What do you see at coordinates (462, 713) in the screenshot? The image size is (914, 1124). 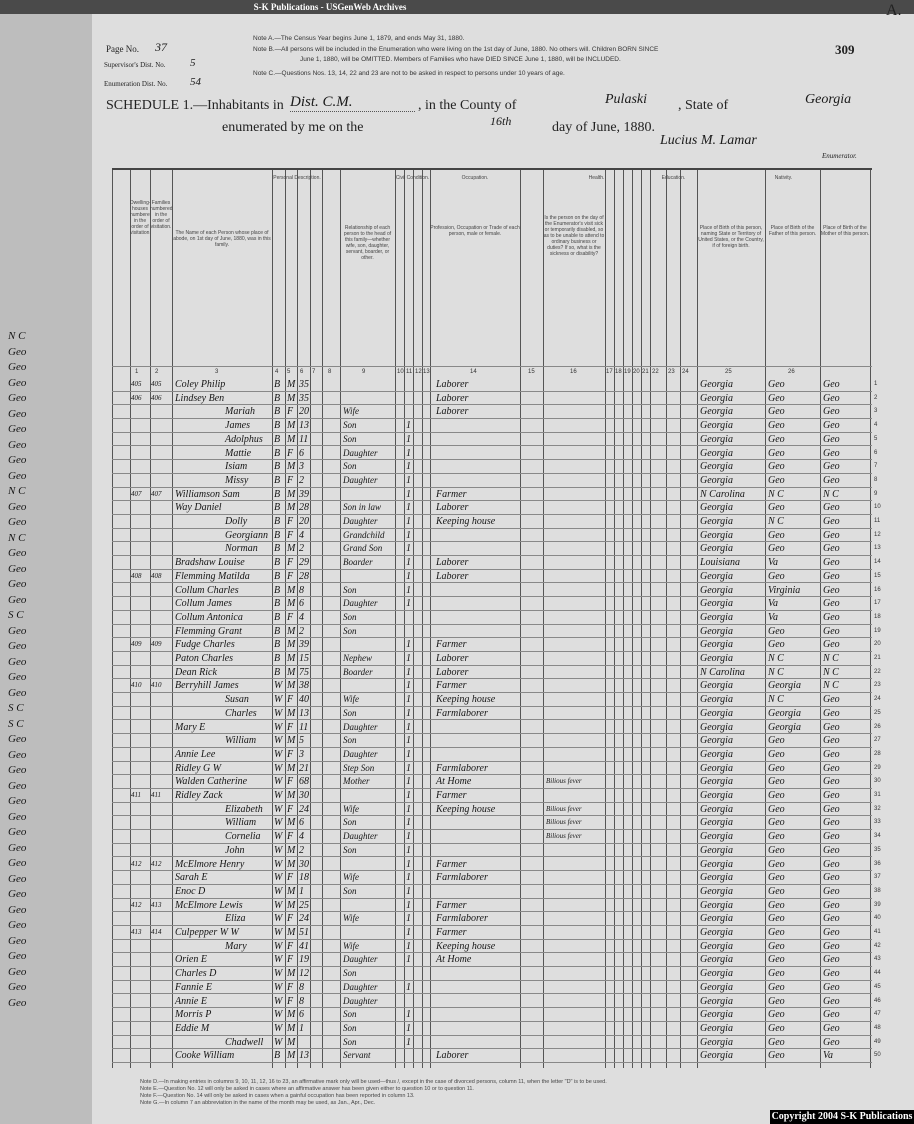 I see `cell-occupation: Farmlaborer` at bounding box center [462, 713].